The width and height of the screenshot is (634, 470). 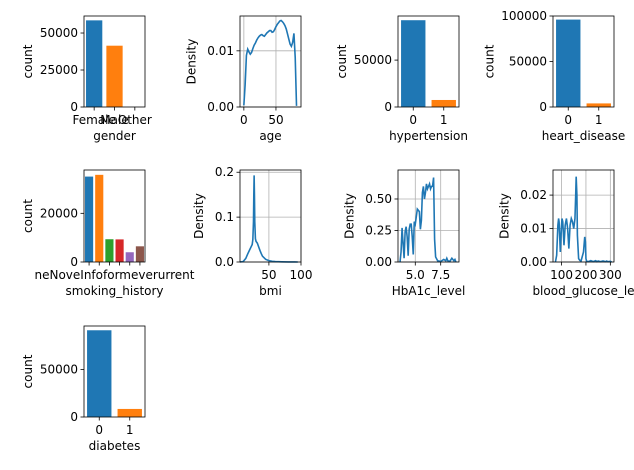 What do you see at coordinates (583, 291) in the screenshot?
I see `x-axis-label: blood_glucose_le` at bounding box center [583, 291].